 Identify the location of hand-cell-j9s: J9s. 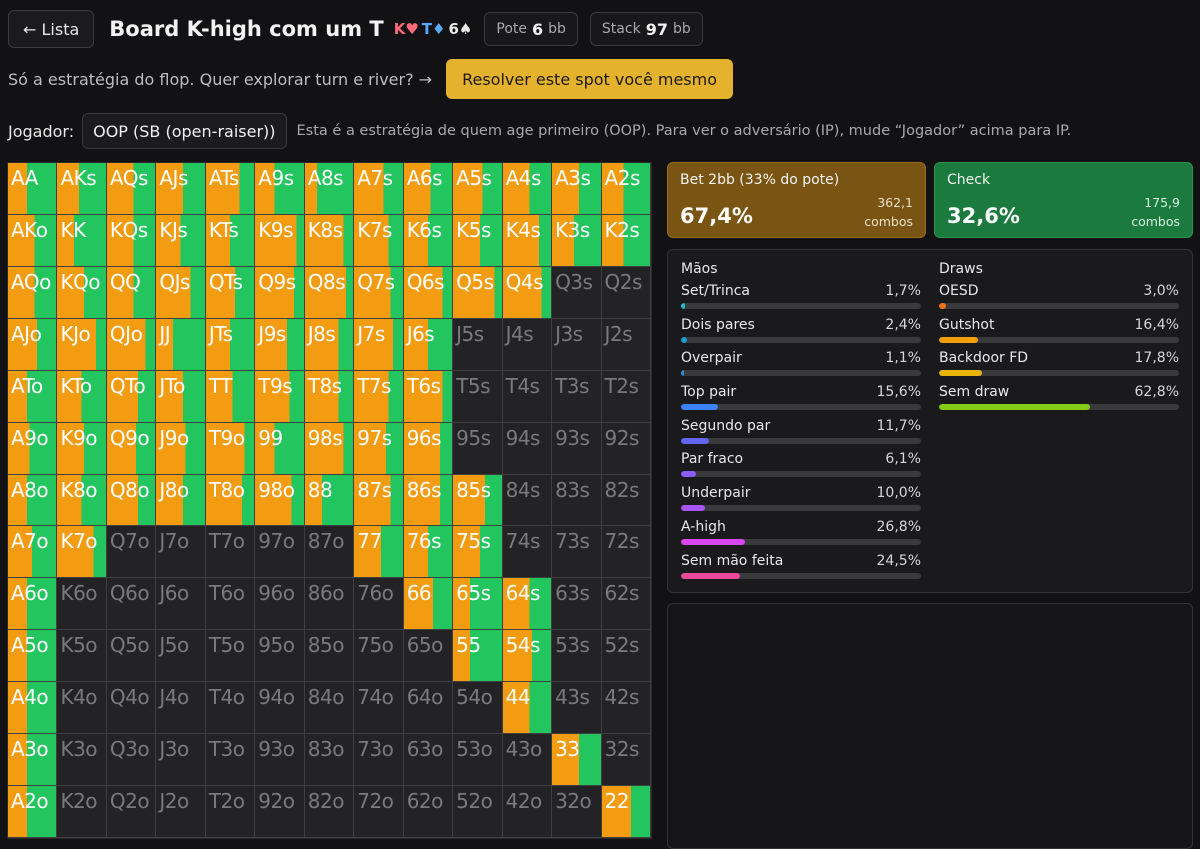
(280, 344).